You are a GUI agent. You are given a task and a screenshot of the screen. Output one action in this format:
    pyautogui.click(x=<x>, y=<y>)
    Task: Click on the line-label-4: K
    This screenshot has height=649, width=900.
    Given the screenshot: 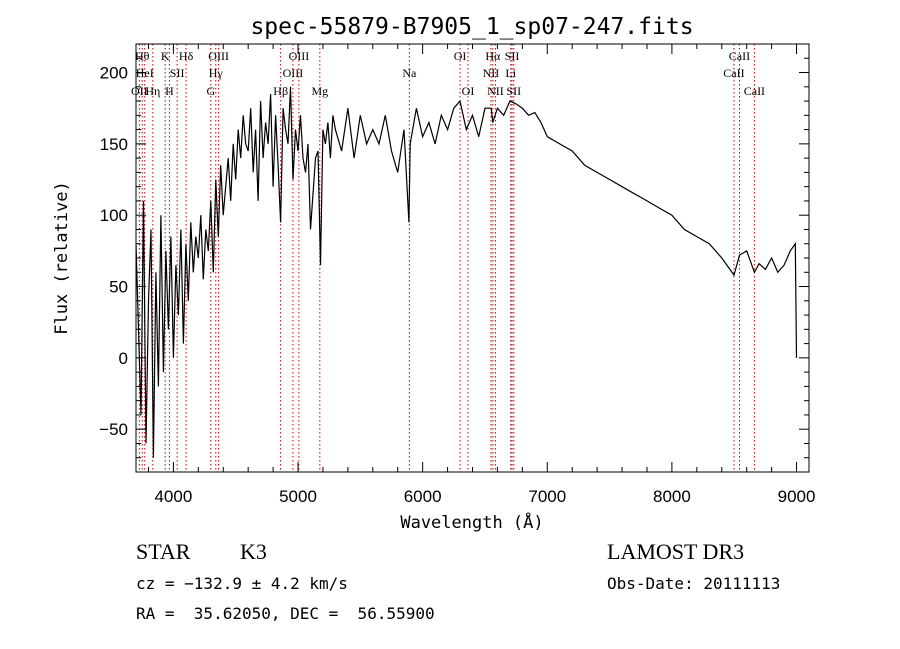 What is the action you would take?
    pyautogui.click(x=165, y=56)
    